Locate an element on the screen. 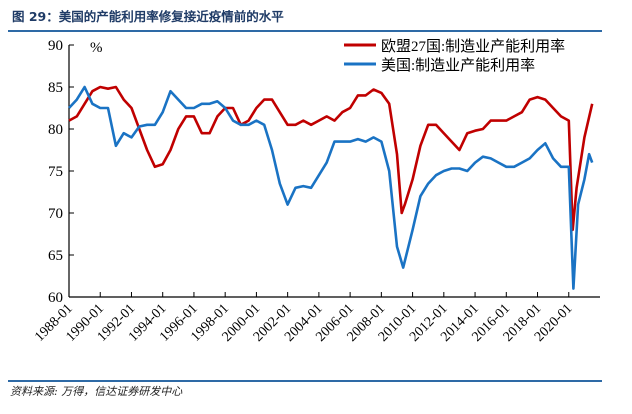  y-tick-label: 80 is located at coordinates (55, 130).